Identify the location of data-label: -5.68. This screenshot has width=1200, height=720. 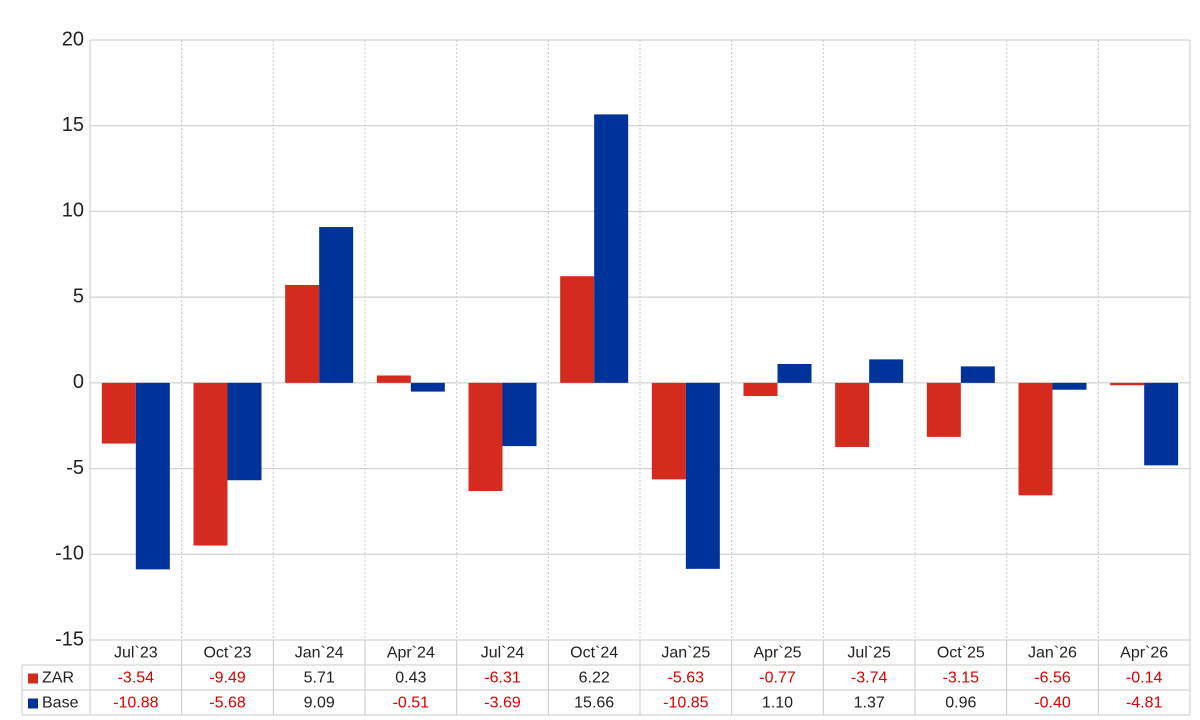
(227, 703).